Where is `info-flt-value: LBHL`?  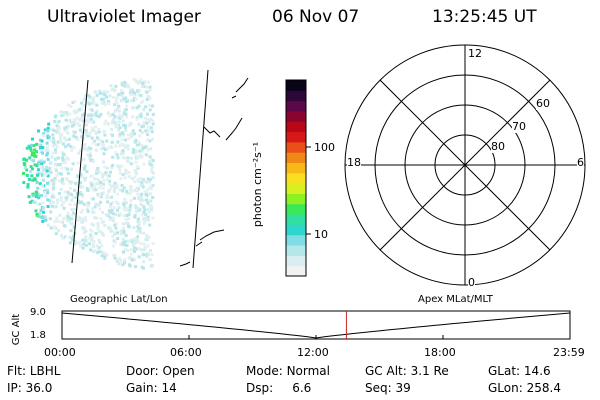 info-flt-value: LBHL is located at coordinates (45, 371).